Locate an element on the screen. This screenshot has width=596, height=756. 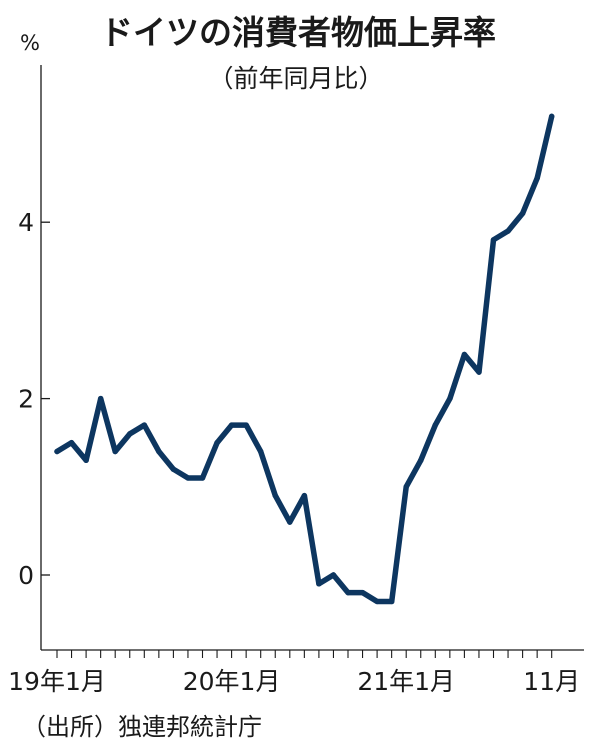
y-axis-unit: % is located at coordinates (30, 43).